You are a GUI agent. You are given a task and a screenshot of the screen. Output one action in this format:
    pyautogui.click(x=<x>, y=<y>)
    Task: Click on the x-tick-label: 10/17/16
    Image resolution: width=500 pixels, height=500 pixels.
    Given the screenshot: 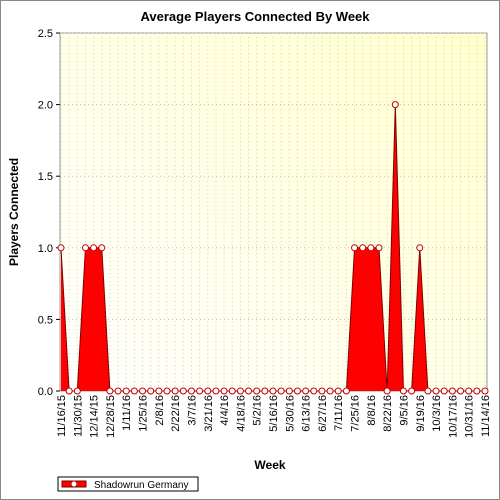 What is the action you would take?
    pyautogui.click(x=453, y=416)
    